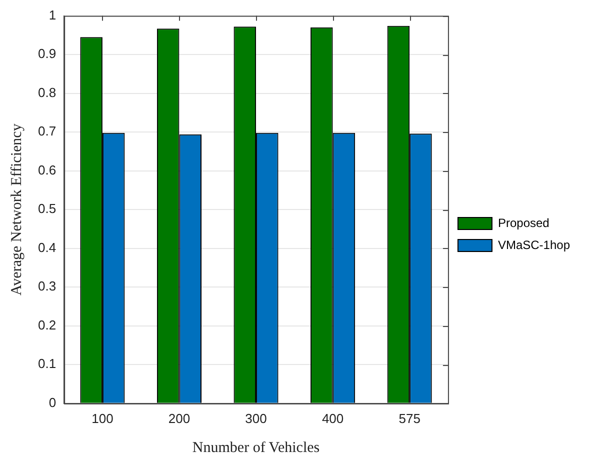 This screenshot has width=602, height=465. What do you see at coordinates (256, 448) in the screenshot?
I see `x-axis-title: Nnumber of Vehicles` at bounding box center [256, 448].